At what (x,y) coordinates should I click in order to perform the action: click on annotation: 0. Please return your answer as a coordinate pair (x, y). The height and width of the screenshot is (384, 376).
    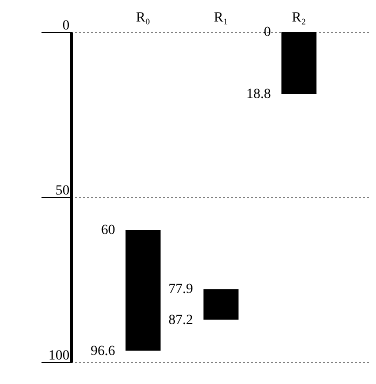
    Looking at the image, I should click on (267, 32).